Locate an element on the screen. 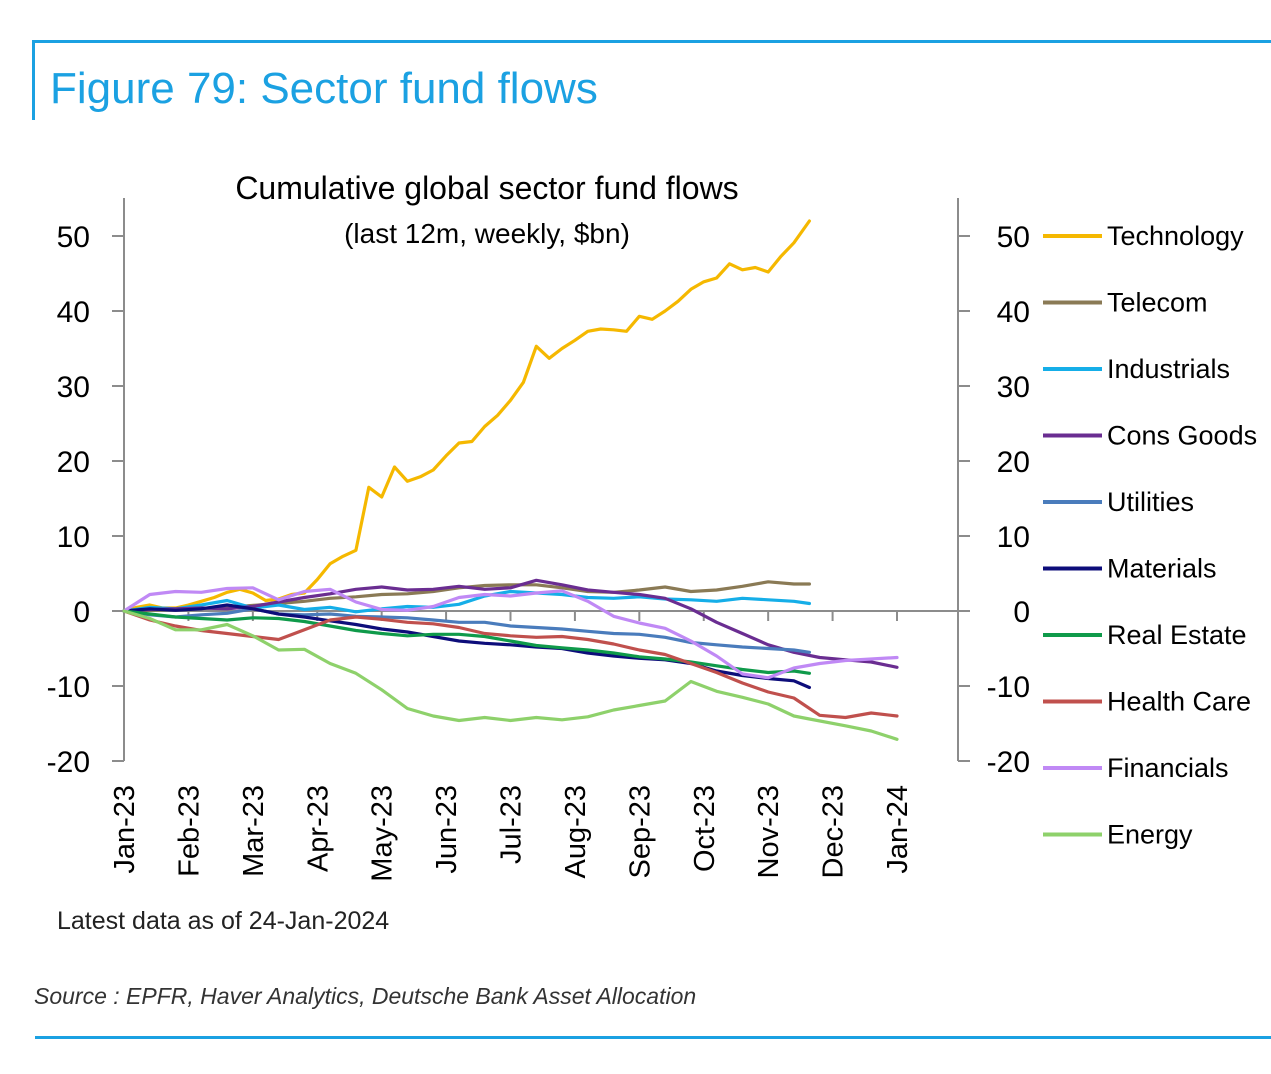 Image resolution: width=1271 pixels, height=1074 pixels. y-tick-label-right: 40 is located at coordinates (1013, 312).